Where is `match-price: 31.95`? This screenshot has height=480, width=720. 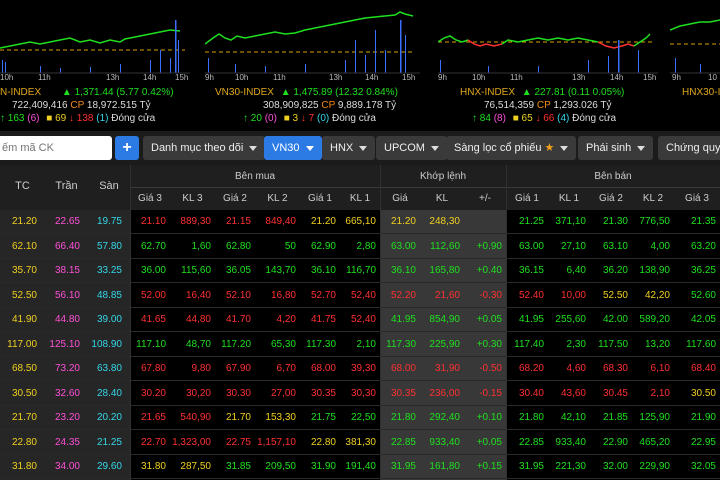
match-price: 31.95 is located at coordinates (403, 466).